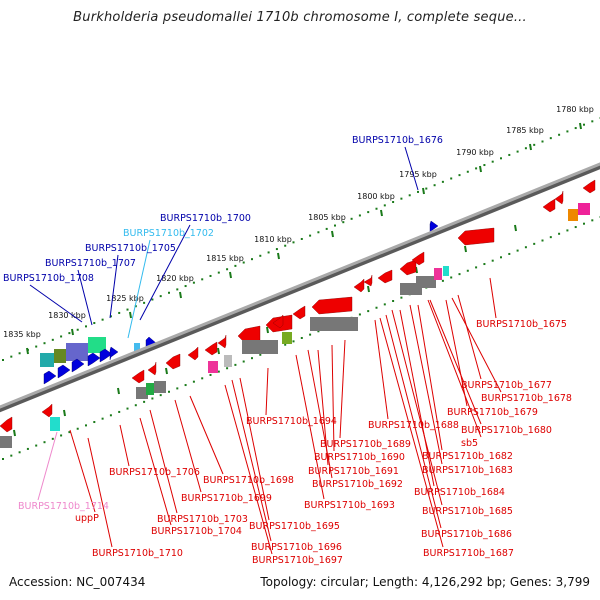  I want to click on gene-label-bottom: BURPS1710b_1704, so click(196, 531).